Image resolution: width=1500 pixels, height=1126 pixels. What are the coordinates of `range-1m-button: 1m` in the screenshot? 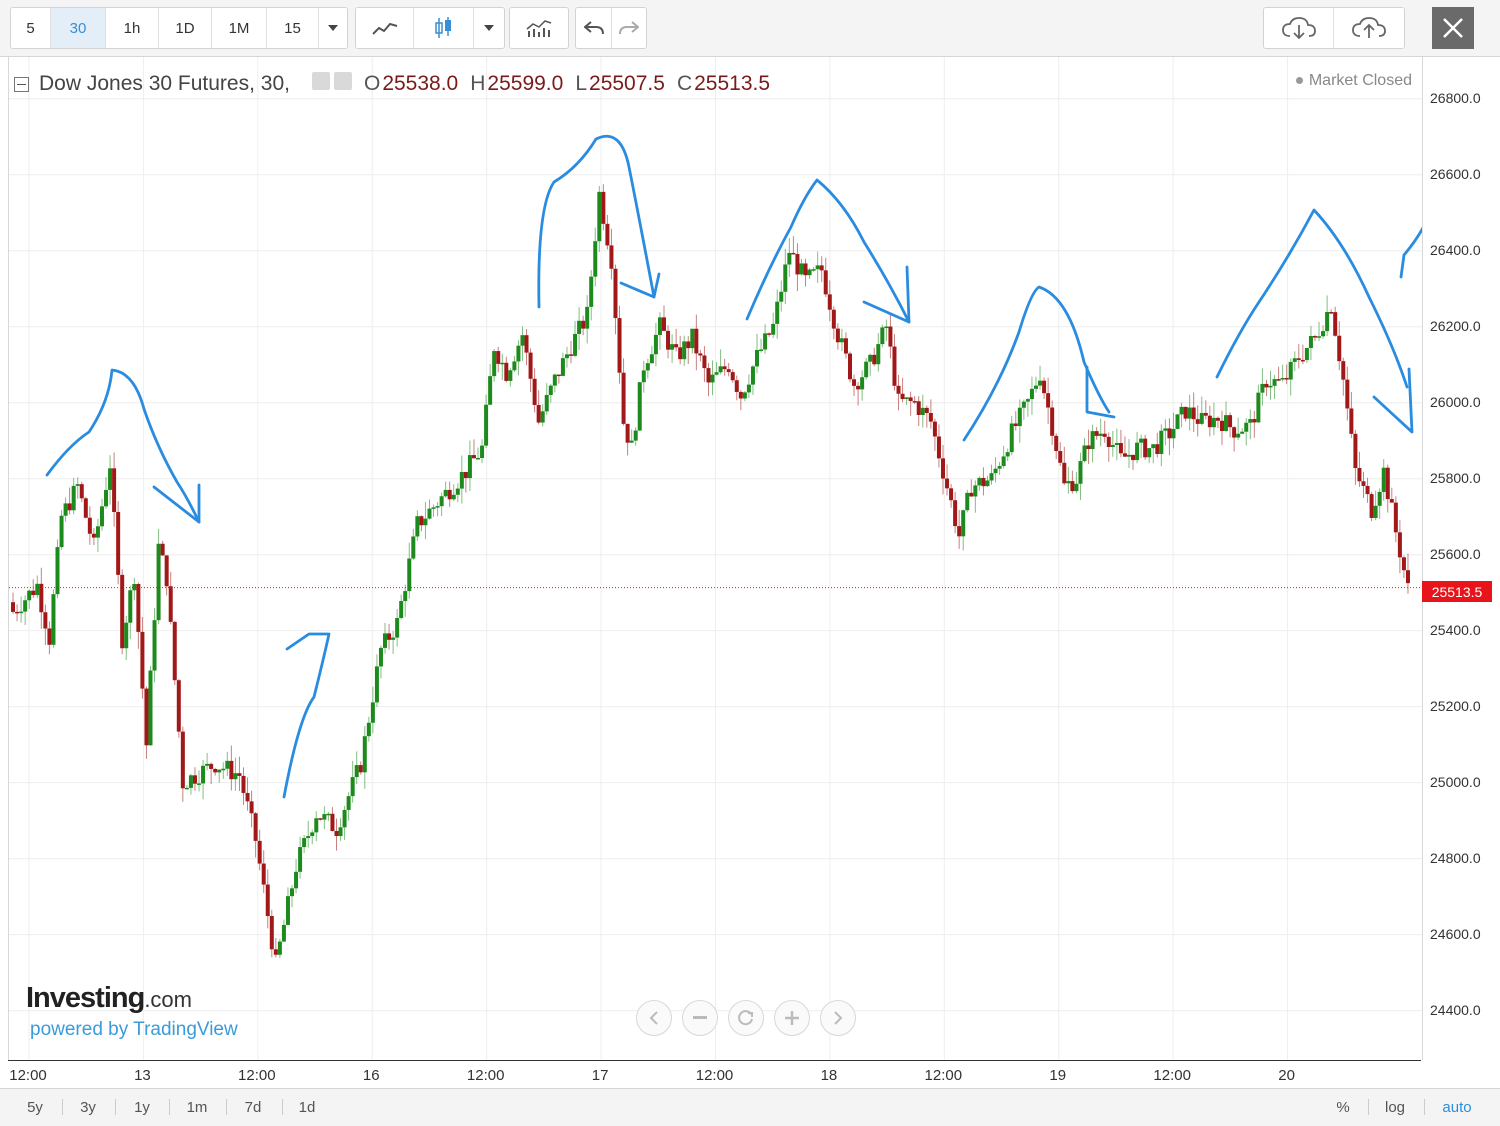 It's located at (197, 1107).